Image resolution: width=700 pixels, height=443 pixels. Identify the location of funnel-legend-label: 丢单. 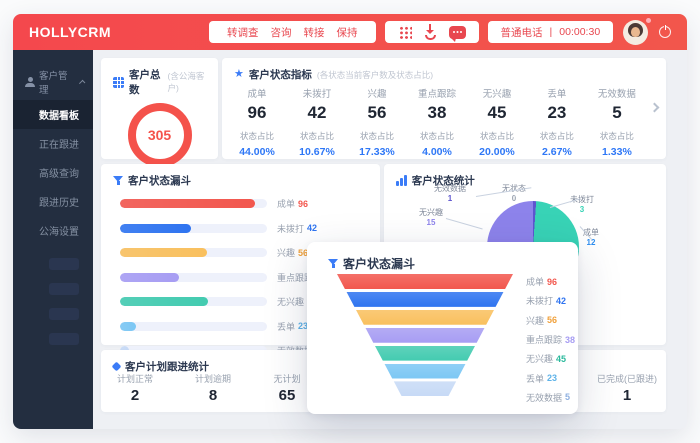
(535, 378).